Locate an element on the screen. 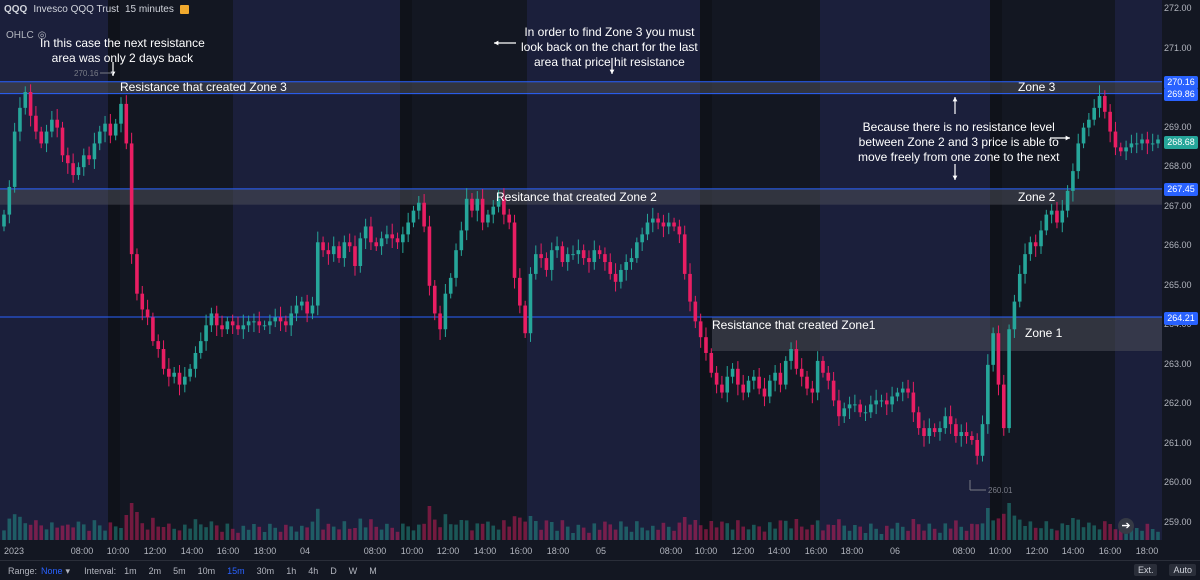  chevron-down-icon: ▾ is located at coordinates (68, 570).